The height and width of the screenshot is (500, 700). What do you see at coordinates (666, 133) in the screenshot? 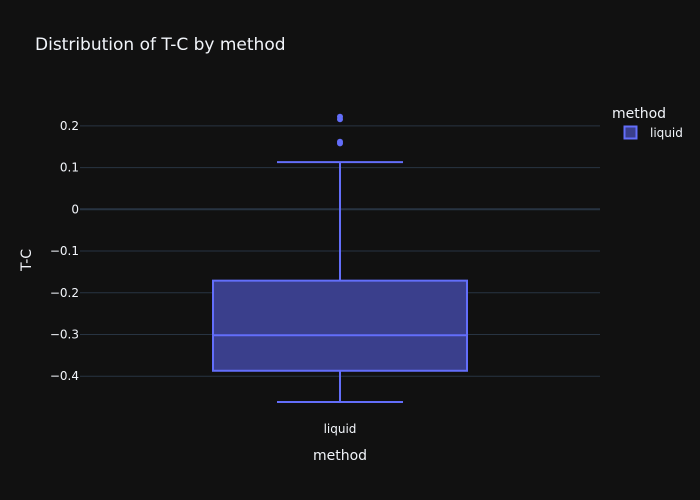
I see `legend-label: liquid` at bounding box center [666, 133].